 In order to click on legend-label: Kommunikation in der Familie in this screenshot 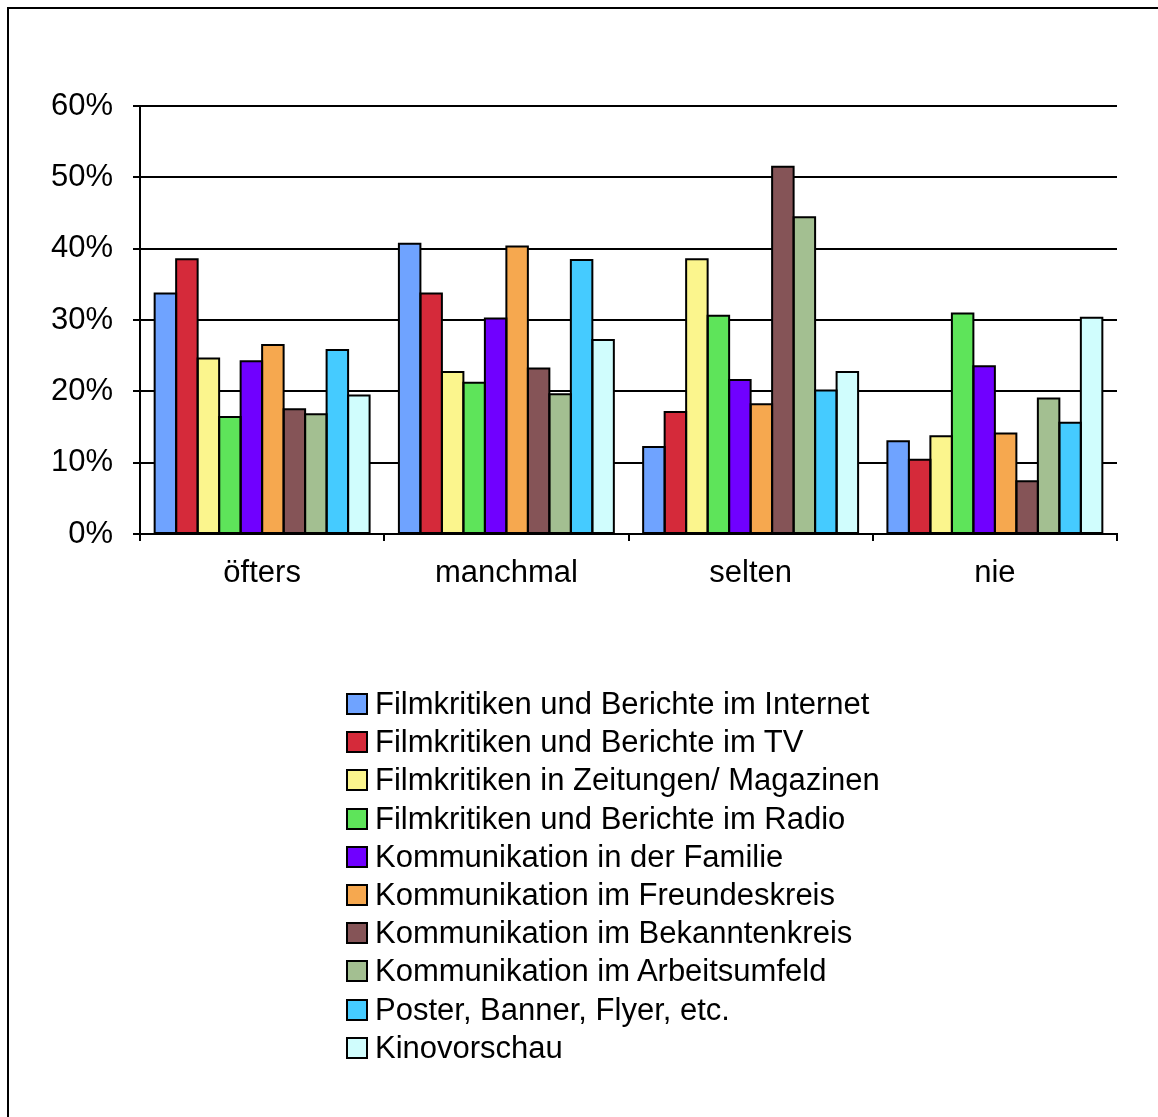, I will do `click(579, 856)`.